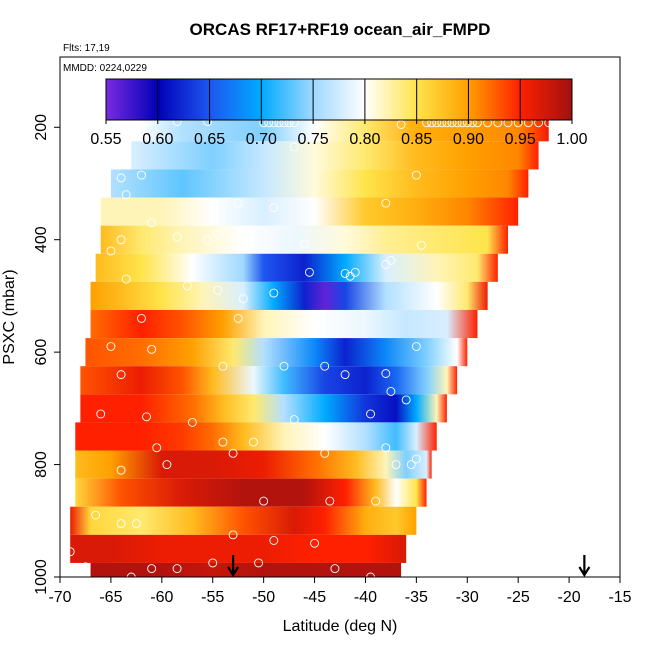  I want to click on x-tick-label: -35, so click(416, 597).